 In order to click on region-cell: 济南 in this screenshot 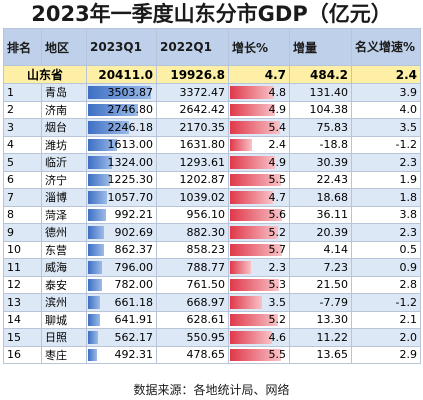, I will do `click(64, 109)`.